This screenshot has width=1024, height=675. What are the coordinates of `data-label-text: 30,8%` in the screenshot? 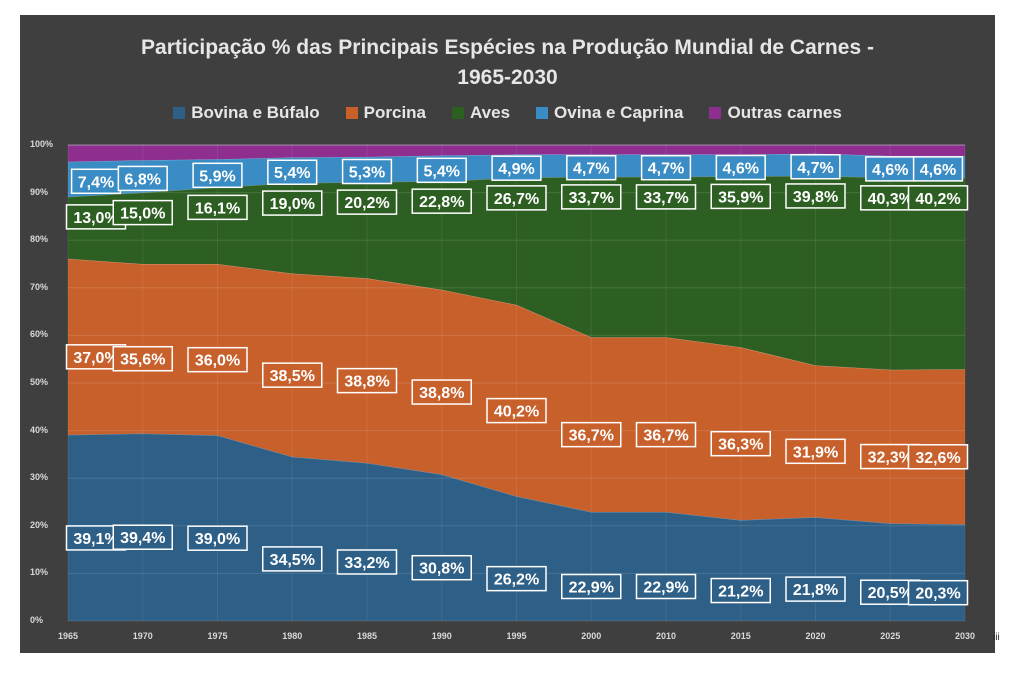 It's located at (441, 569).